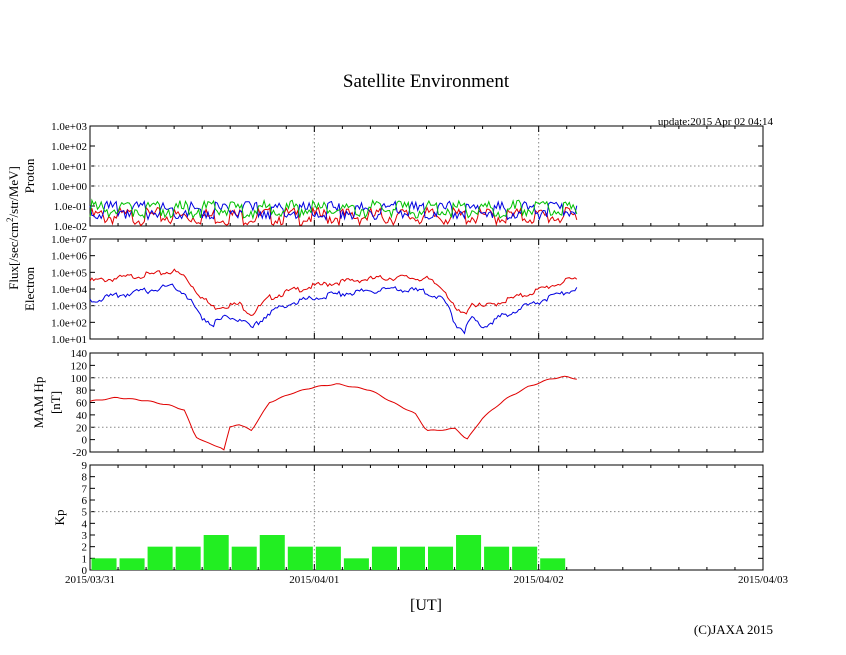  I want to click on proton-ytick-label: 1.0e+03, so click(69, 127).